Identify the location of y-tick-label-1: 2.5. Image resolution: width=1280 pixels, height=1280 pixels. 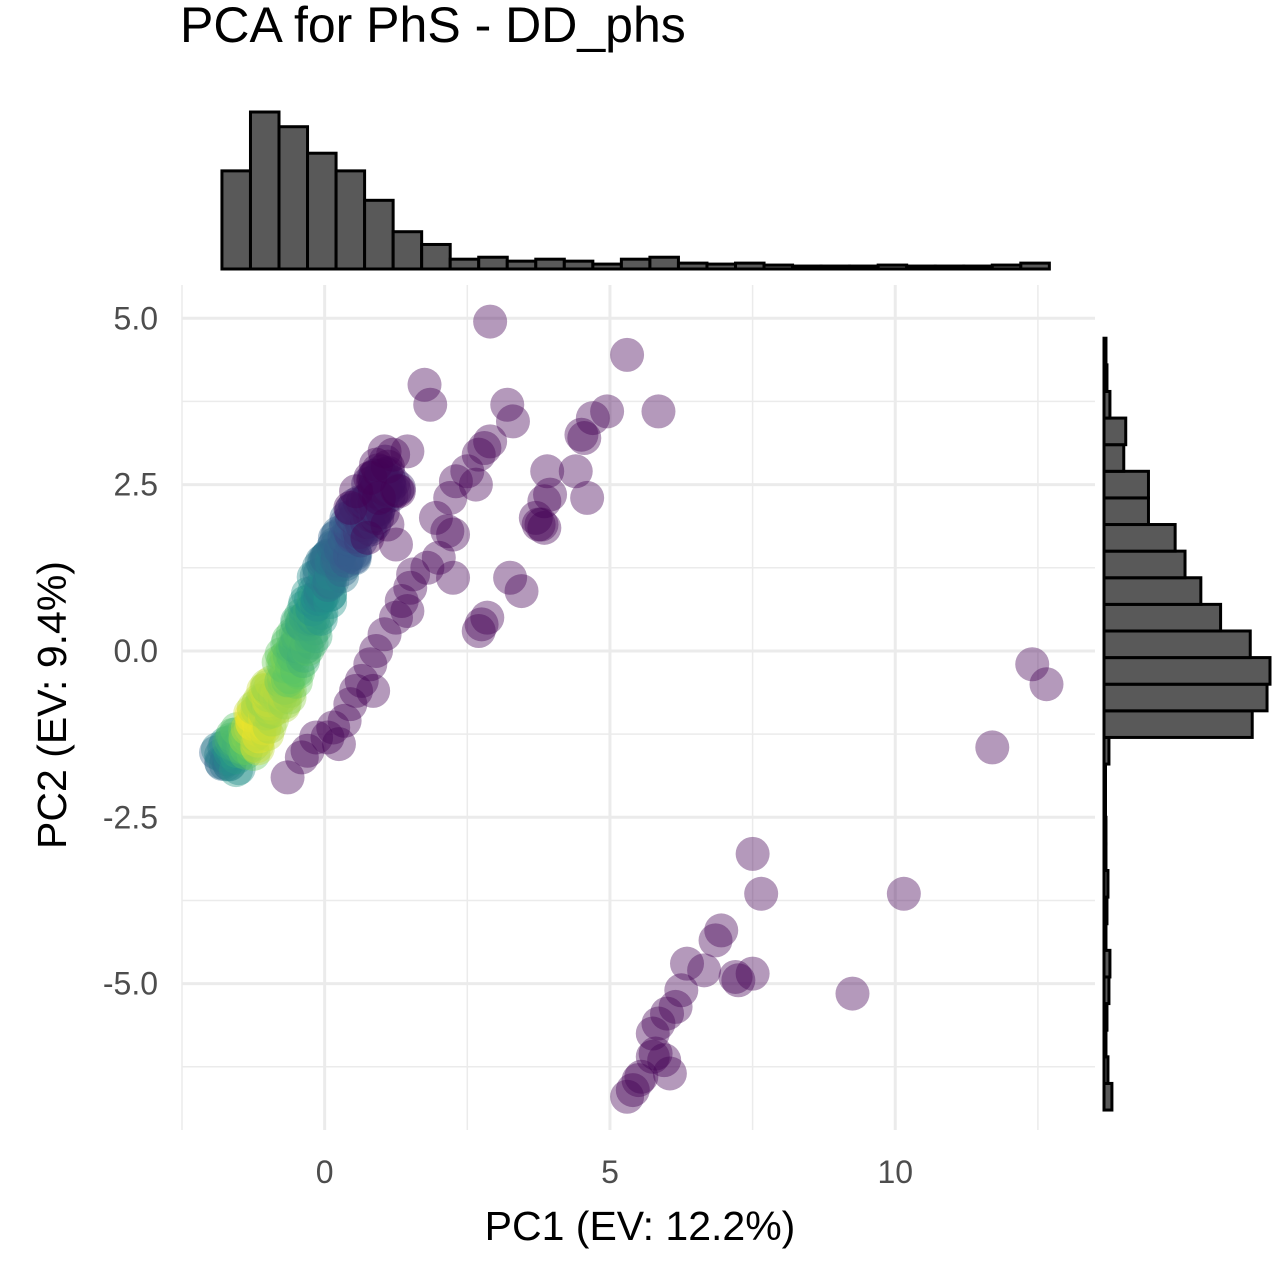
(136, 485).